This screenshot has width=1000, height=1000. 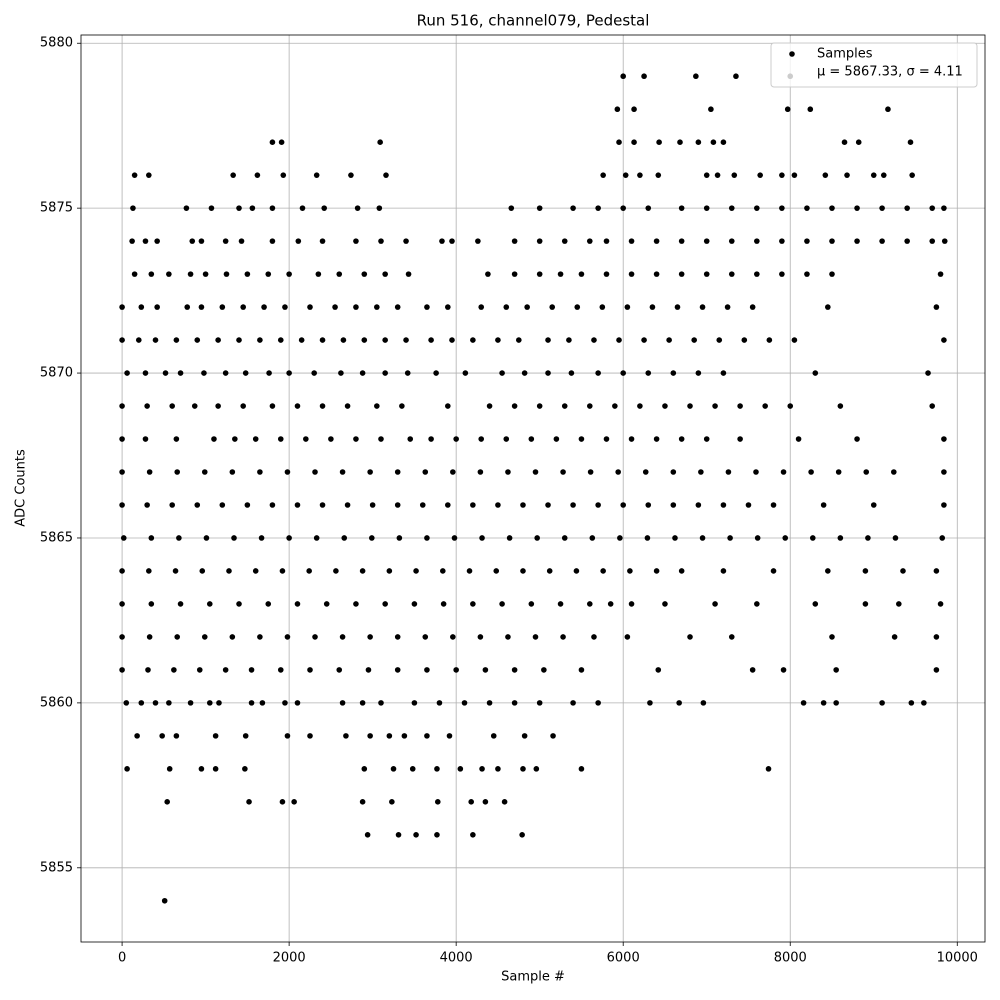 What do you see at coordinates (890, 72) in the screenshot?
I see `legend-note: μ = 5867.33, σ = 4.11` at bounding box center [890, 72].